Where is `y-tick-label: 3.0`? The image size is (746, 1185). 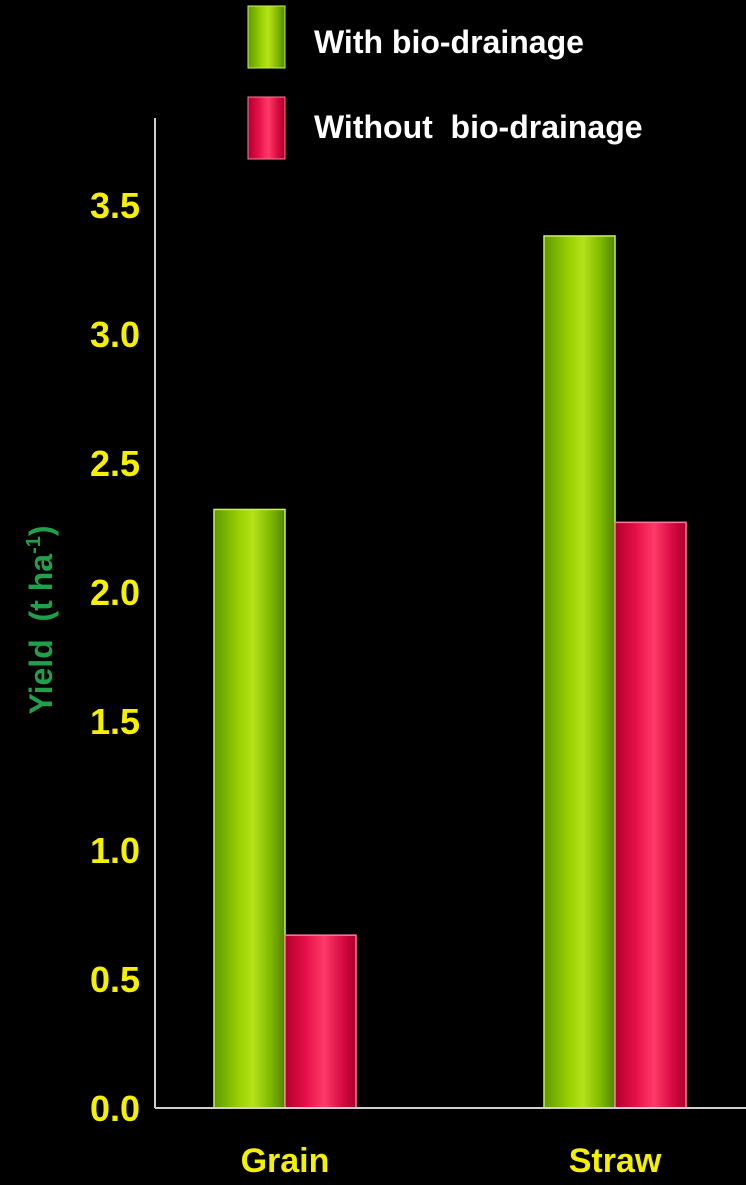 y-tick-label: 3.0 is located at coordinates (115, 334).